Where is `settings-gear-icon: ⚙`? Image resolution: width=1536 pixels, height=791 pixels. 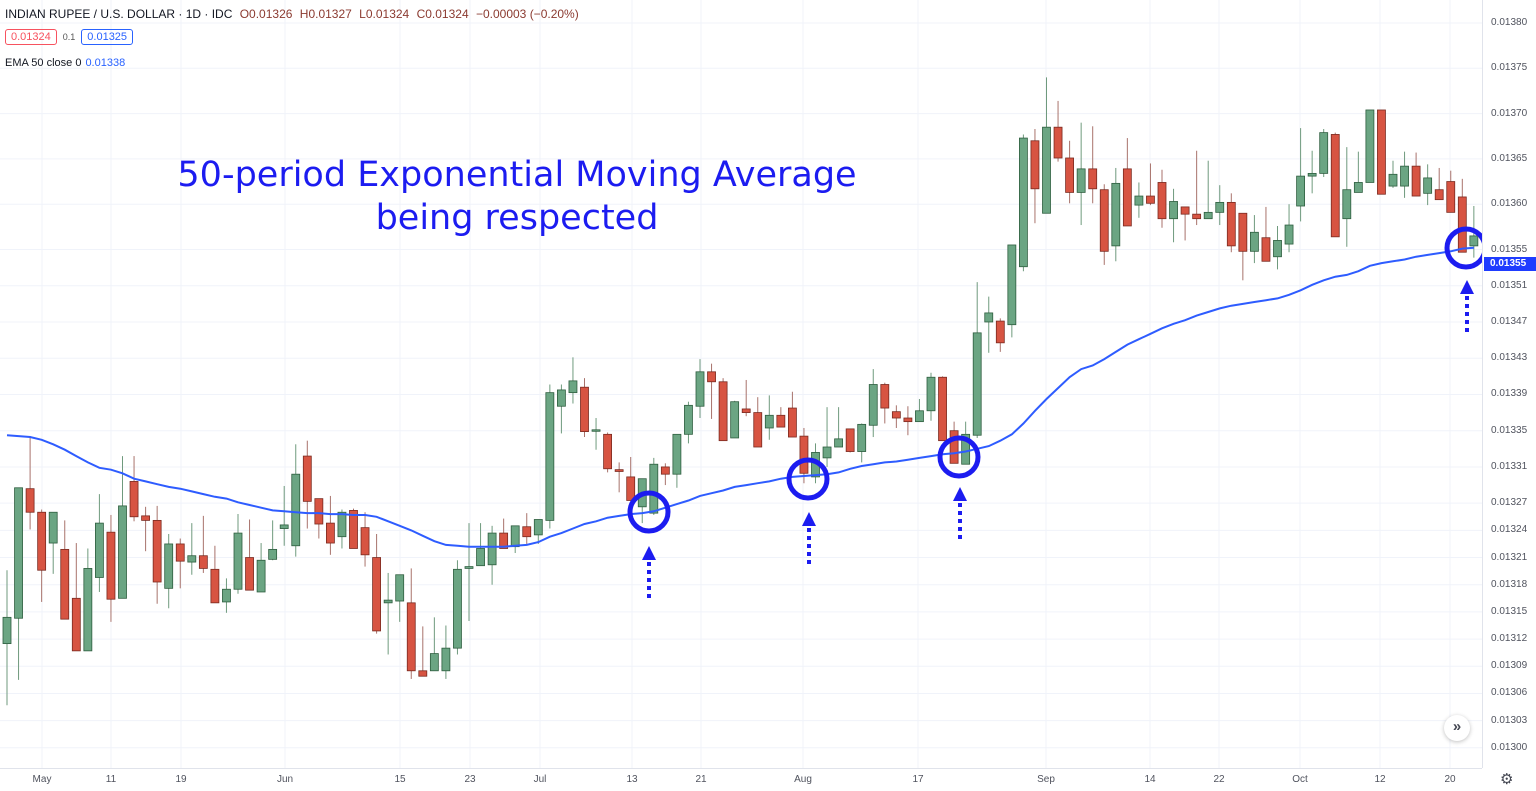 settings-gear-icon: ⚙ is located at coordinates (1507, 779).